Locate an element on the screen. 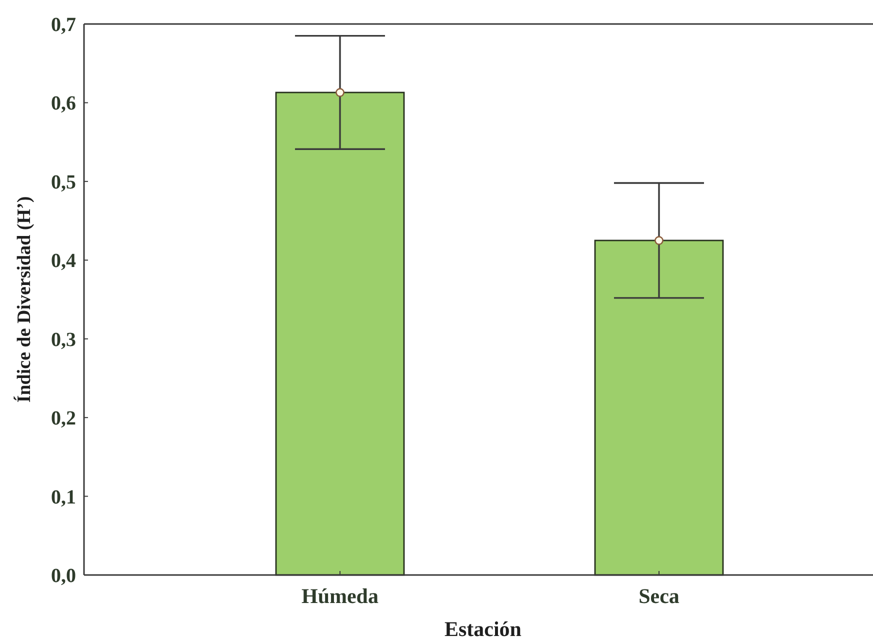 The height and width of the screenshot is (640, 873). y-tick-label: 0,3 is located at coordinates (63, 339).